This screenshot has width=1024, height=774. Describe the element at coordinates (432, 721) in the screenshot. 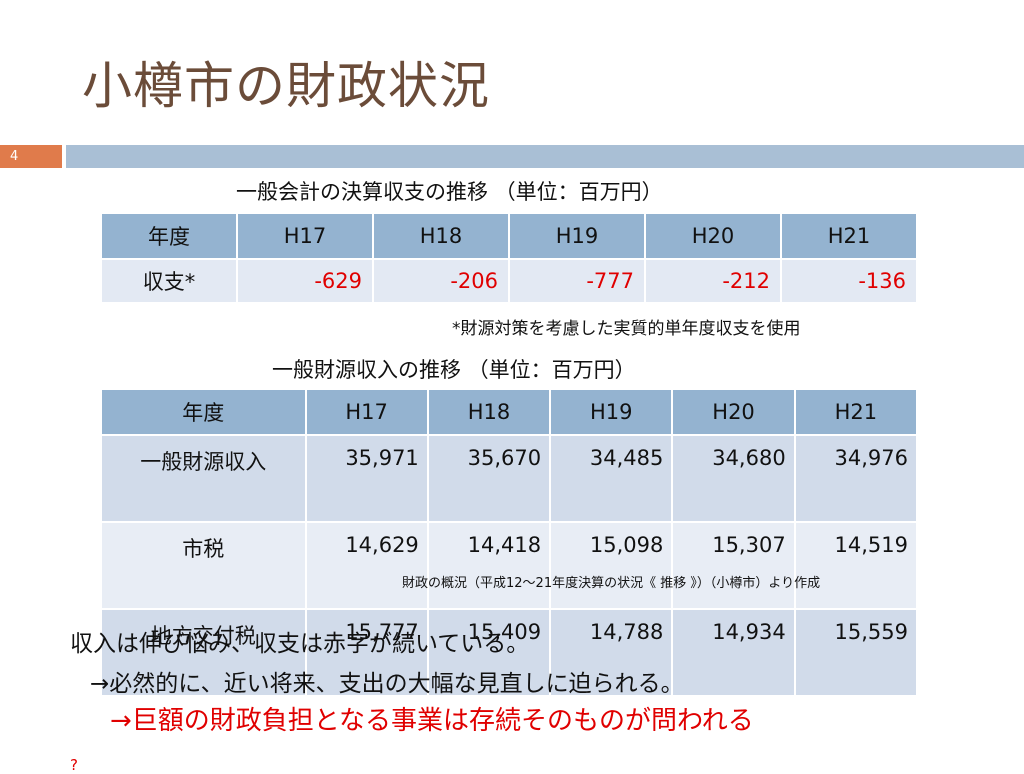

I see `conclusion-line-3: →巨額の財政負担となる事業は存続そのものが問われる` at that location.